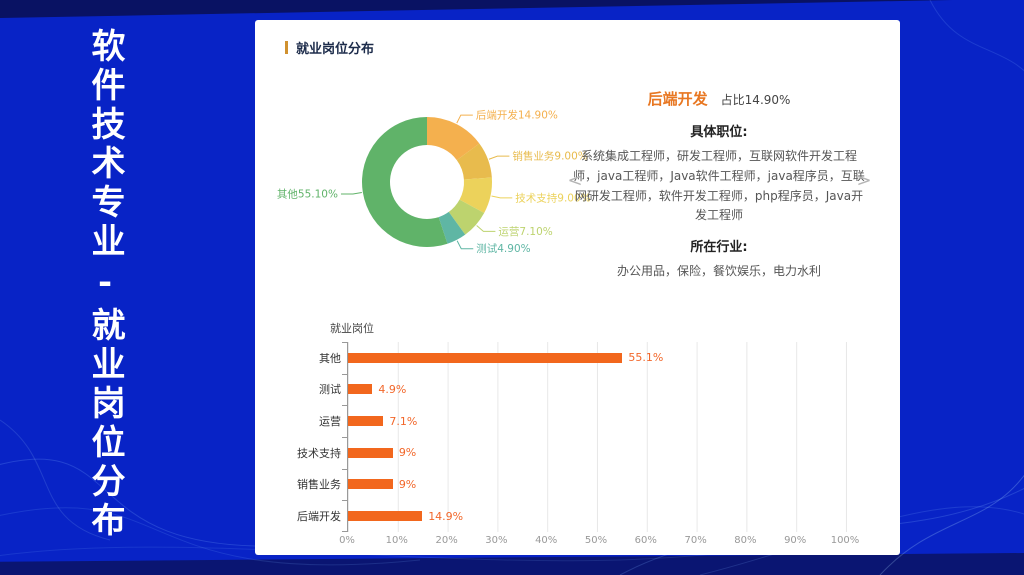  I want to click on x-axis-tick-label: 90%, so click(795, 540).